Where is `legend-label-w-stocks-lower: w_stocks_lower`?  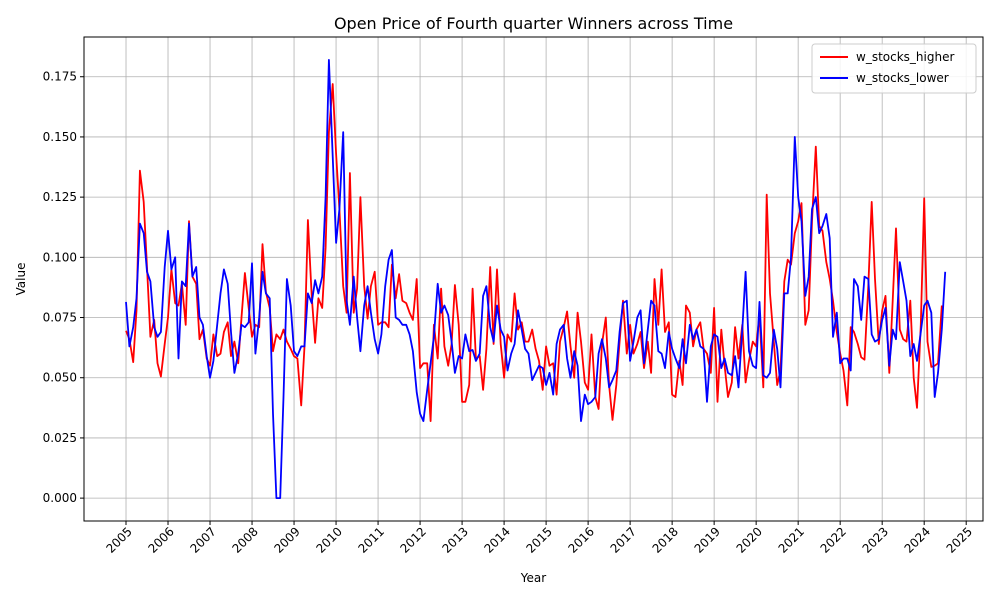 legend-label-w-stocks-lower: w_stocks_lower is located at coordinates (902, 78).